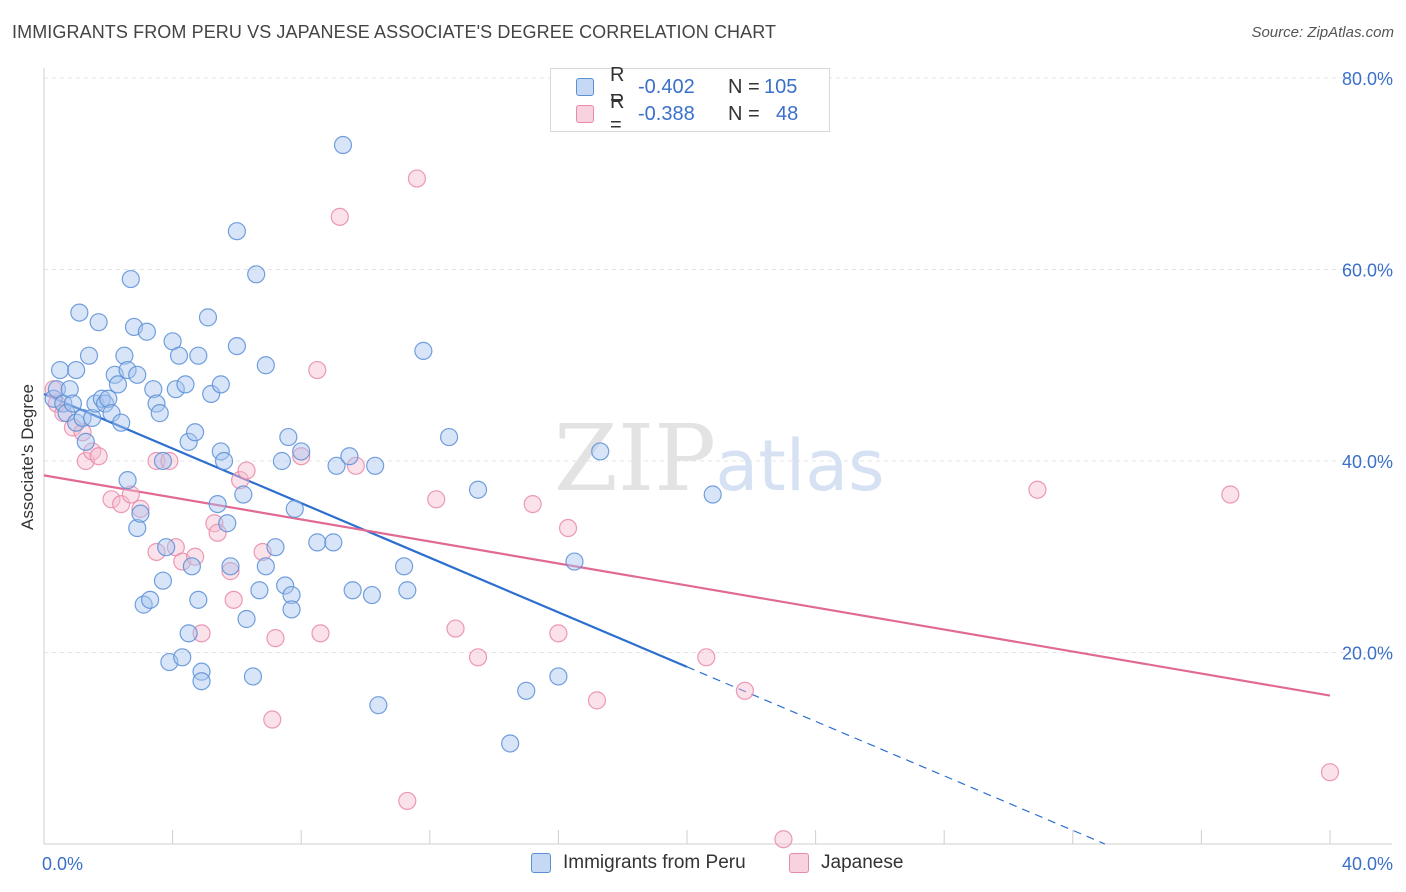  I want to click on y-tick-label: 80.0%, so click(1367, 79).